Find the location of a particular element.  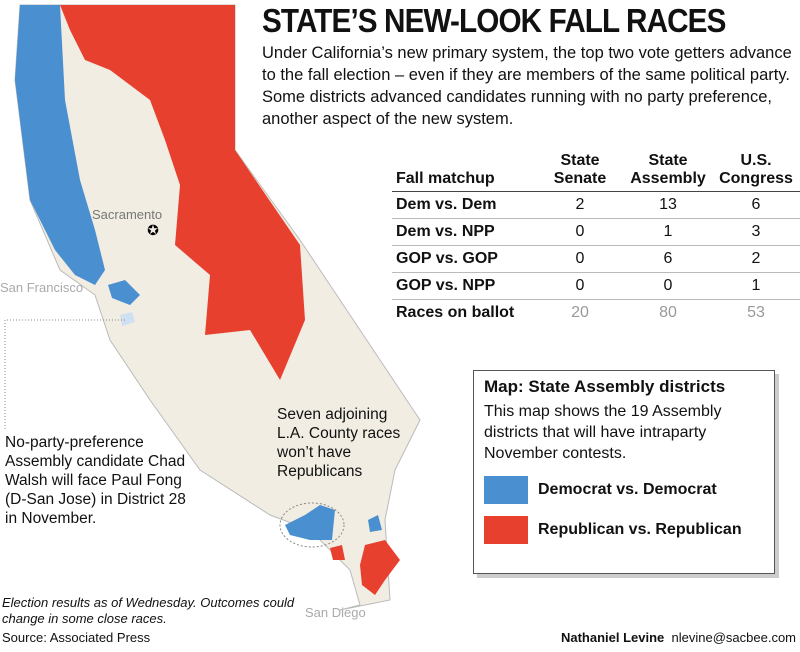

north-coast-dem is located at coordinates (60, 145).